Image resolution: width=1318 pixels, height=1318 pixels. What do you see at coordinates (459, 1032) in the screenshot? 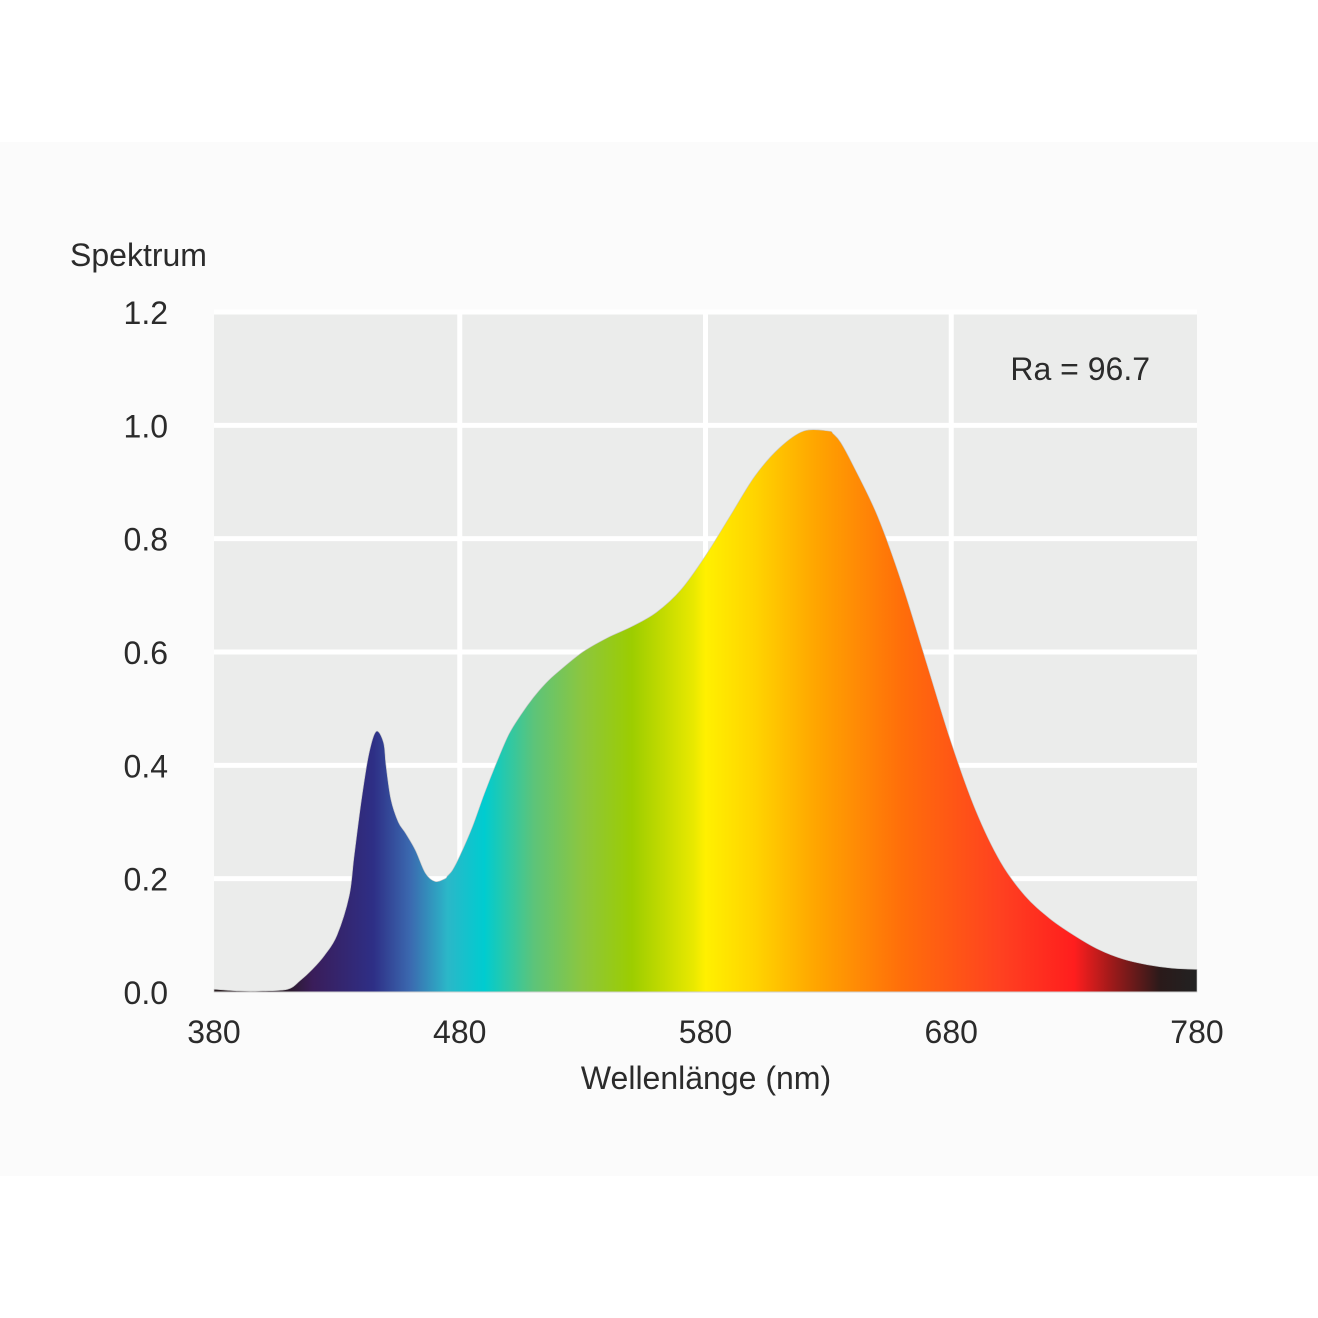
I see `x-tick-label: 480` at bounding box center [459, 1032].